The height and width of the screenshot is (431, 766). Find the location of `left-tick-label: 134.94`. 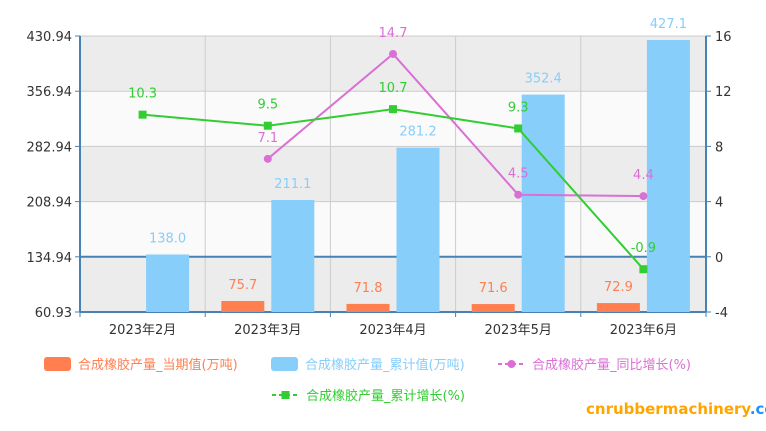

left-tick-label: 134.94 is located at coordinates (50, 258).